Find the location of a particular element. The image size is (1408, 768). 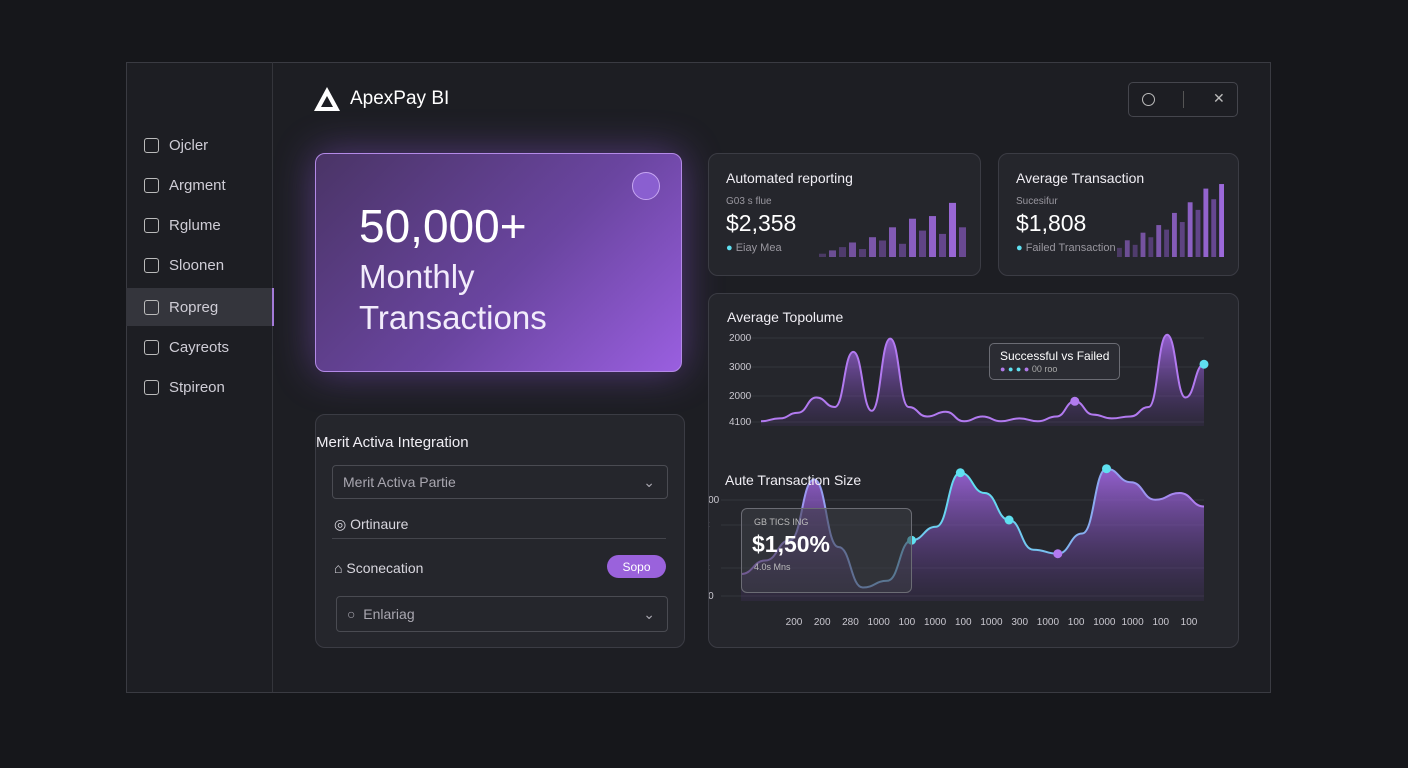

brand-logo is located at coordinates (327, 99).